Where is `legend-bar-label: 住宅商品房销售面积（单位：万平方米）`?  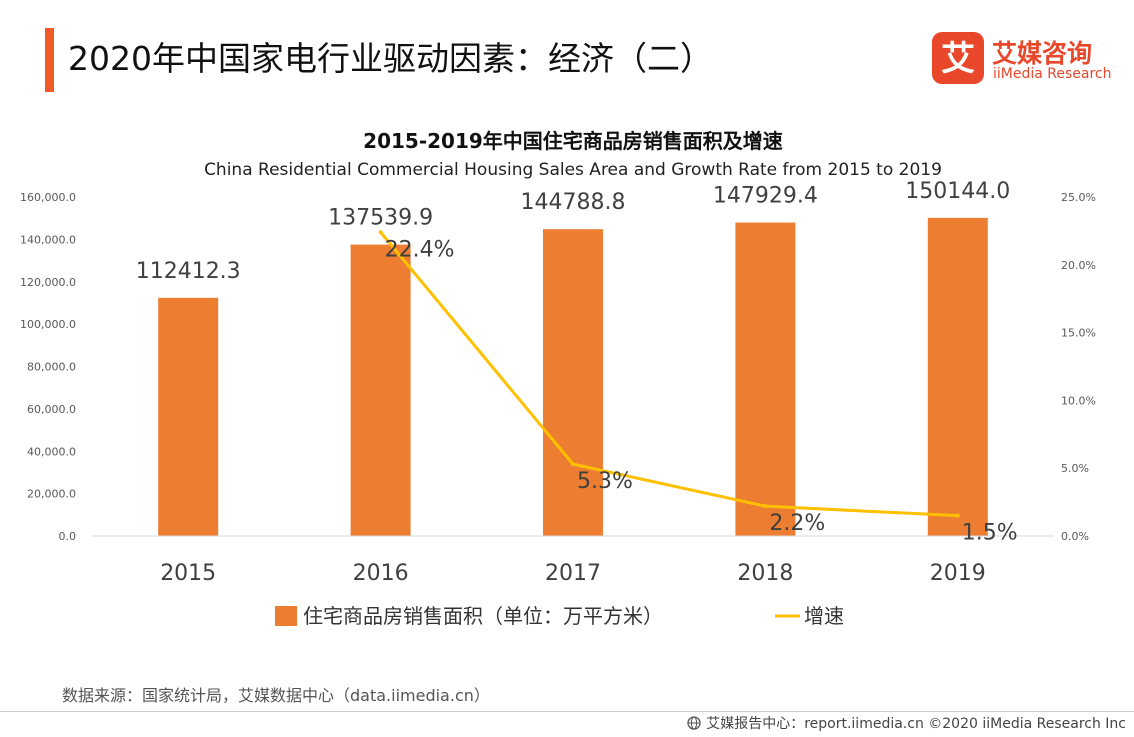
legend-bar-label: 住宅商品房销售面积（单位：万平方米） is located at coordinates (483, 616).